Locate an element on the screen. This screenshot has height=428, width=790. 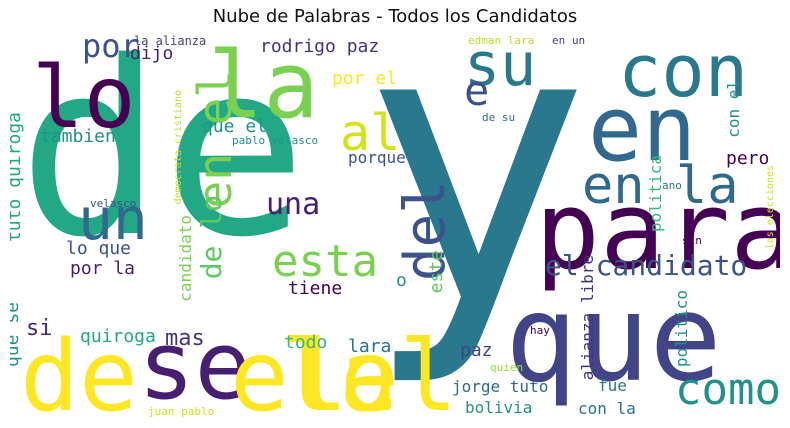
cloud-word: se is located at coordinates (195, 366).